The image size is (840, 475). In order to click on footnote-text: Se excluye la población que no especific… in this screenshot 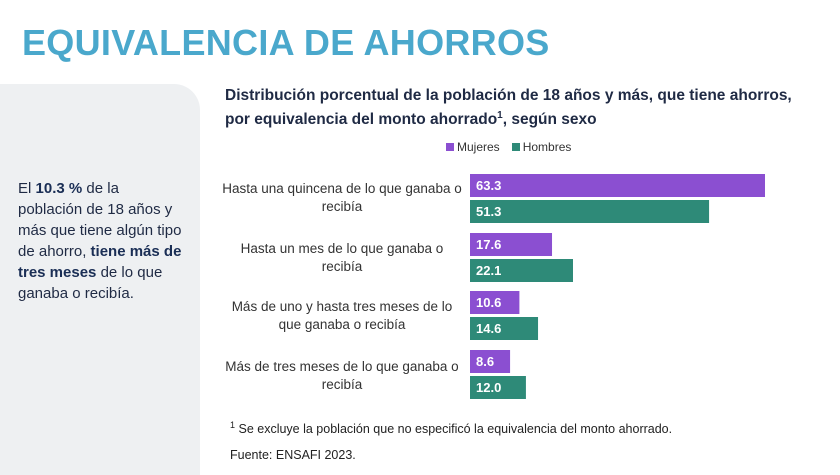, I will do `click(454, 429)`.